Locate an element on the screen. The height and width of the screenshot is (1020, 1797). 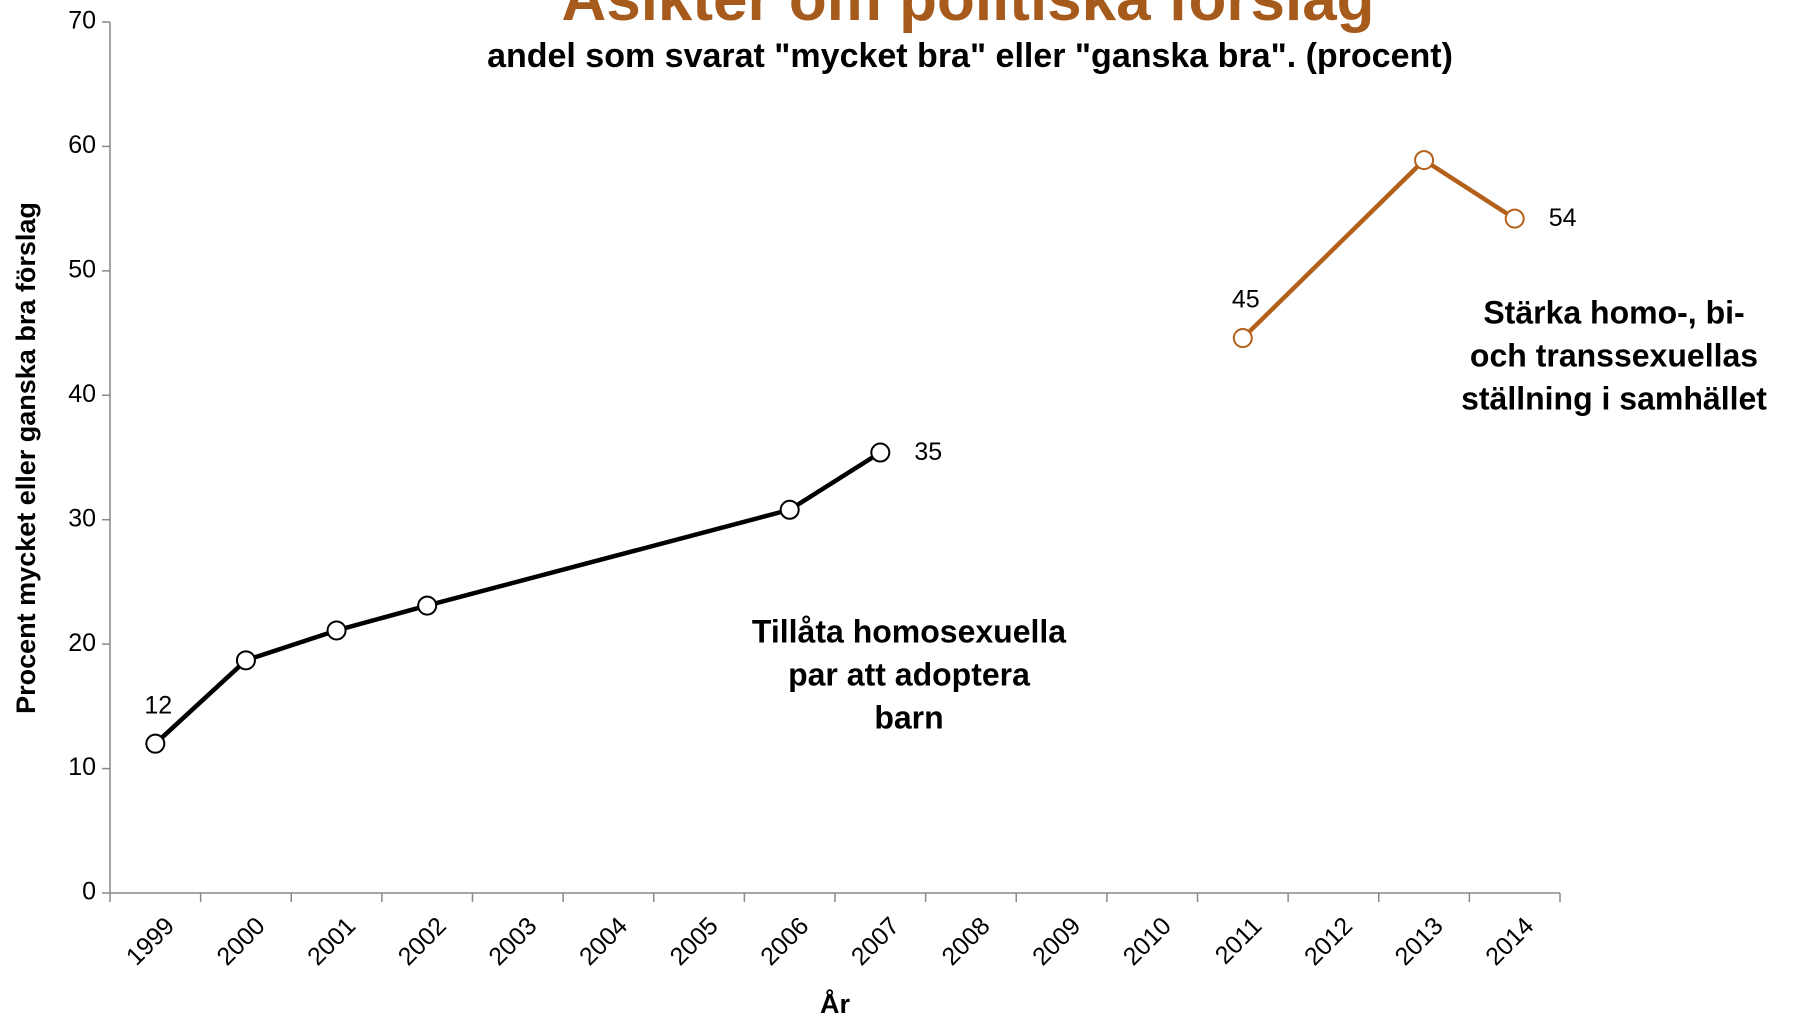
x-tick-label: 2014 is located at coordinates (1509, 941).